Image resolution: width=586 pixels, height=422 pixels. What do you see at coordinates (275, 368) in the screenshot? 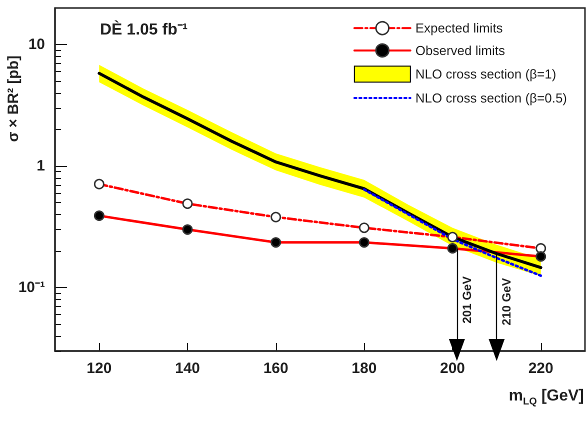
I see `x-tick-label: 160` at bounding box center [275, 368].